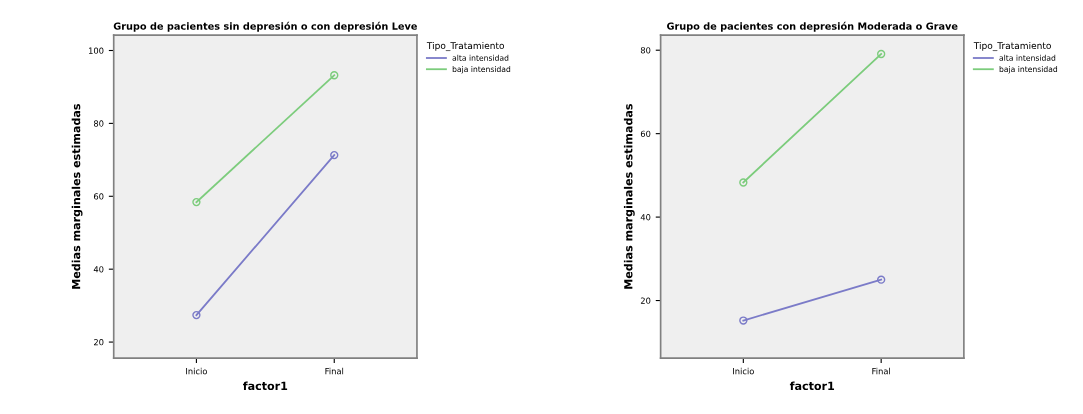  Describe the element at coordinates (96, 50) in the screenshot. I see `y-tick-label: 100` at that location.